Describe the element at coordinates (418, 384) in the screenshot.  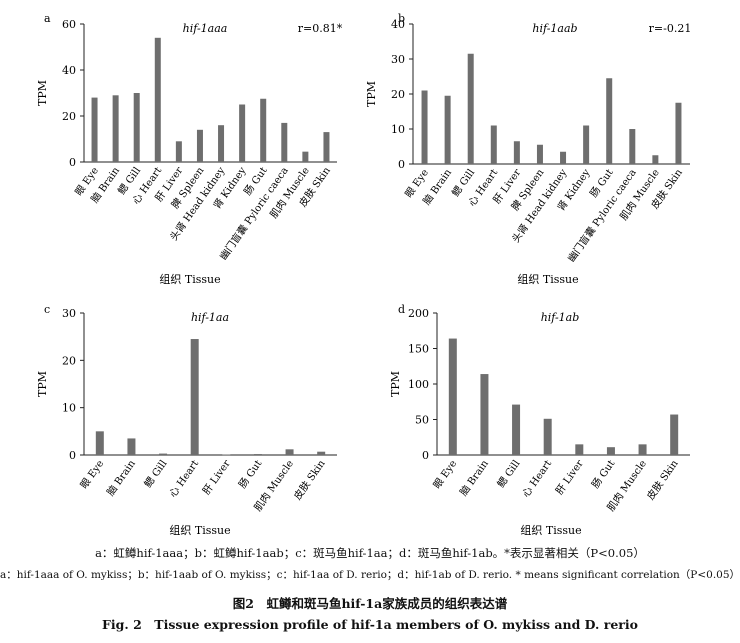
I see `panel-d-y-tick-label: 100` at that location.